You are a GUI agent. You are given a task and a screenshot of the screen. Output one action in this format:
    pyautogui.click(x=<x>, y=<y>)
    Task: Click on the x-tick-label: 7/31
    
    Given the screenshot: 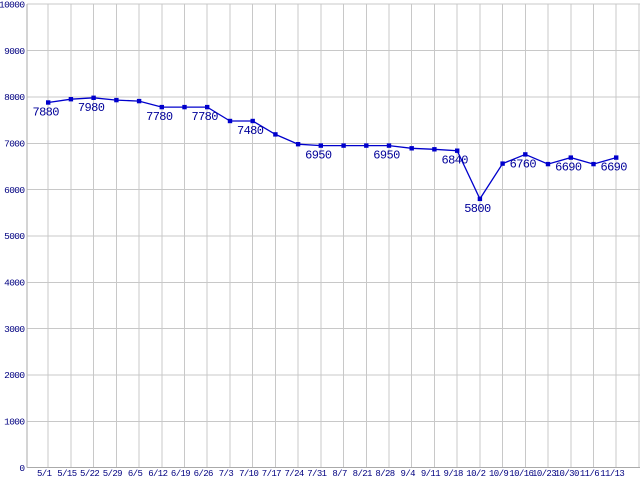 What is the action you would take?
    pyautogui.click(x=316, y=474)
    